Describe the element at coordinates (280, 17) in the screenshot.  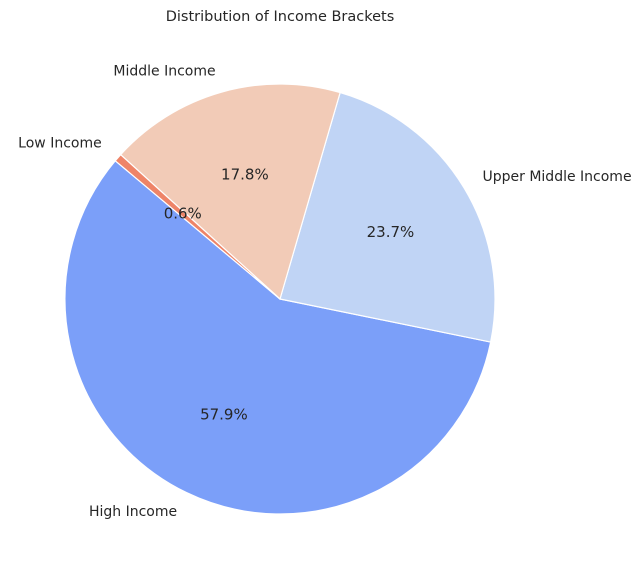
I see `chart-title: Distribution of Income Brackets` at that location.